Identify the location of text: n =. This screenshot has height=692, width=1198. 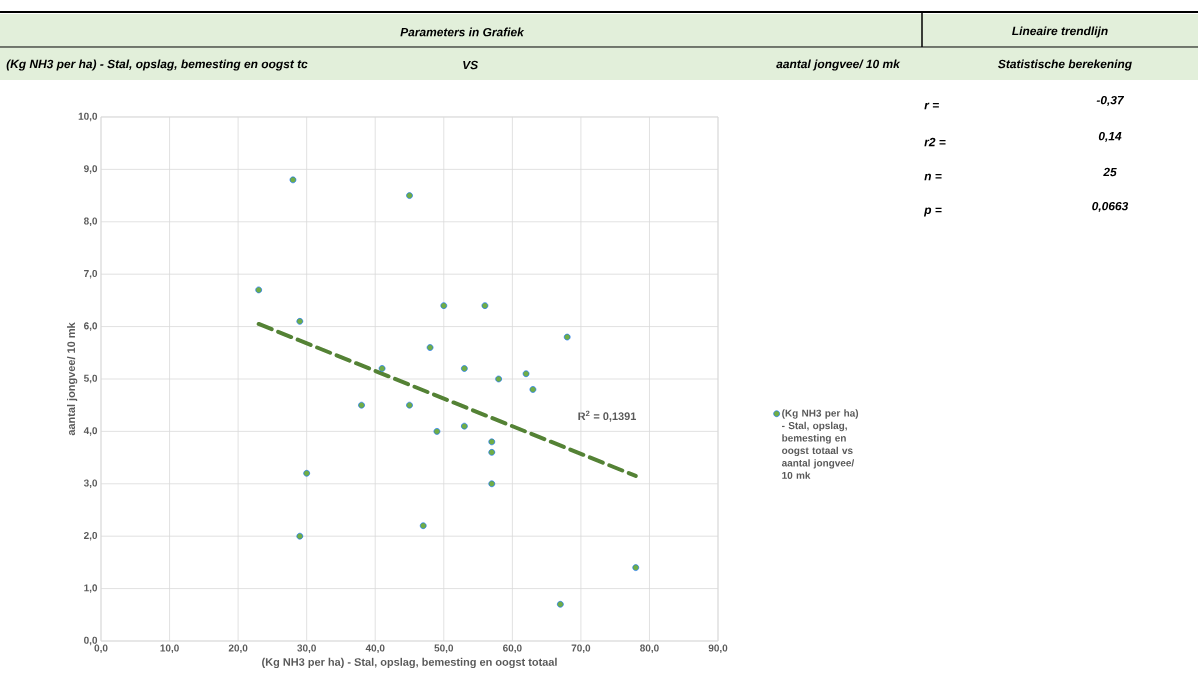
(933, 177).